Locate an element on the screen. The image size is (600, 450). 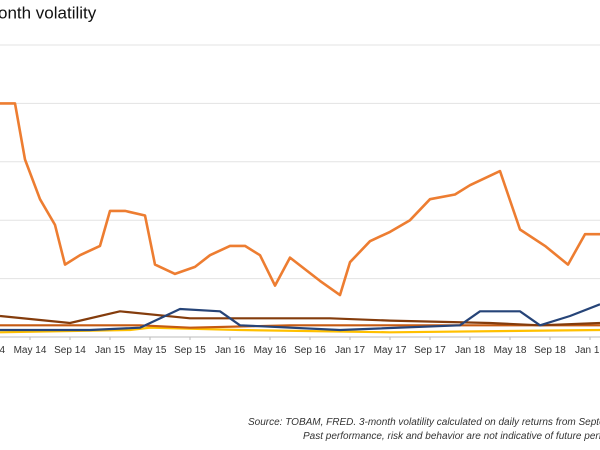
x-tick-label: Jan 14 is located at coordinates (2, 350).